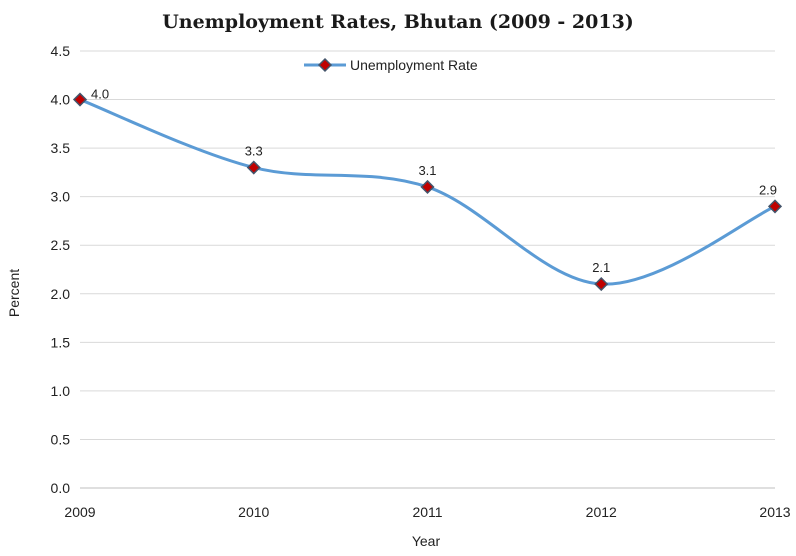 The width and height of the screenshot is (796, 556). What do you see at coordinates (61, 197) in the screenshot?
I see `y-tick-label: 3.0` at bounding box center [61, 197].